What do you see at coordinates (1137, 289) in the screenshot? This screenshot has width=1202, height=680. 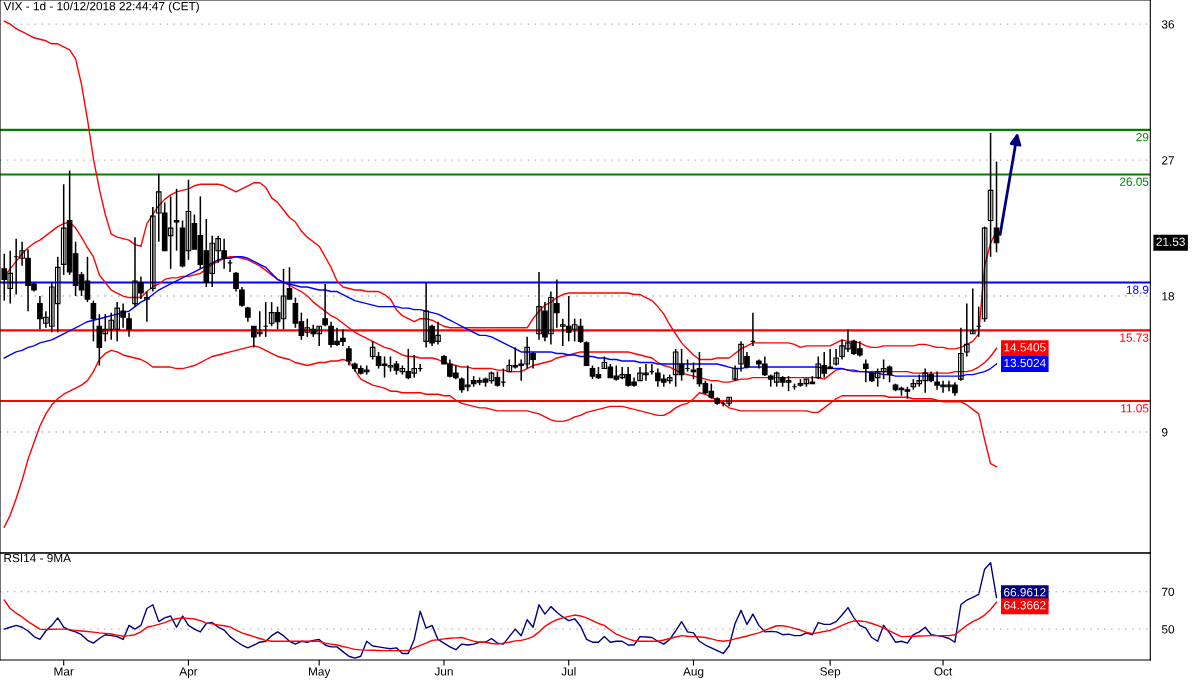 I see `ref-line-label: 18.9` at bounding box center [1137, 289].